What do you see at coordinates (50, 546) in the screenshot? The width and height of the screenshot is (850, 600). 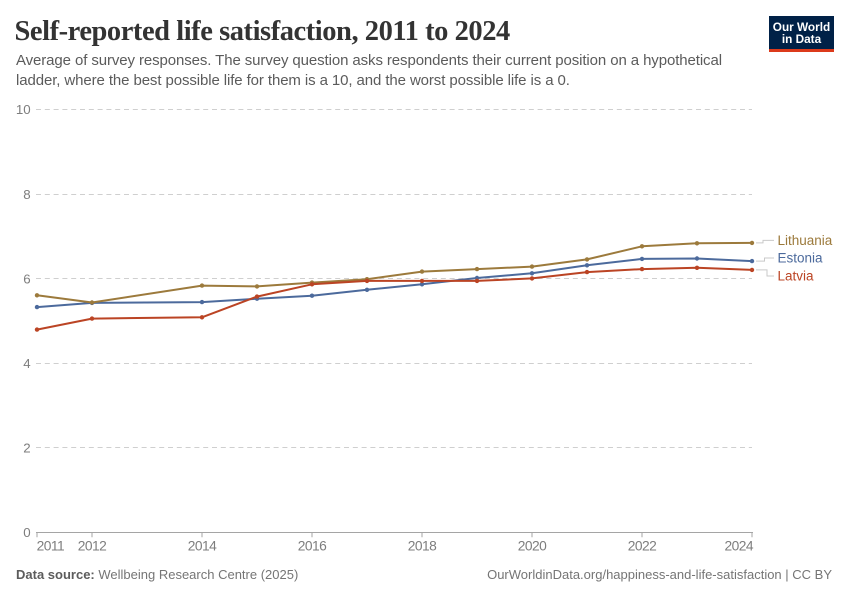 I see `svg-text: 2011` at bounding box center [50, 546].